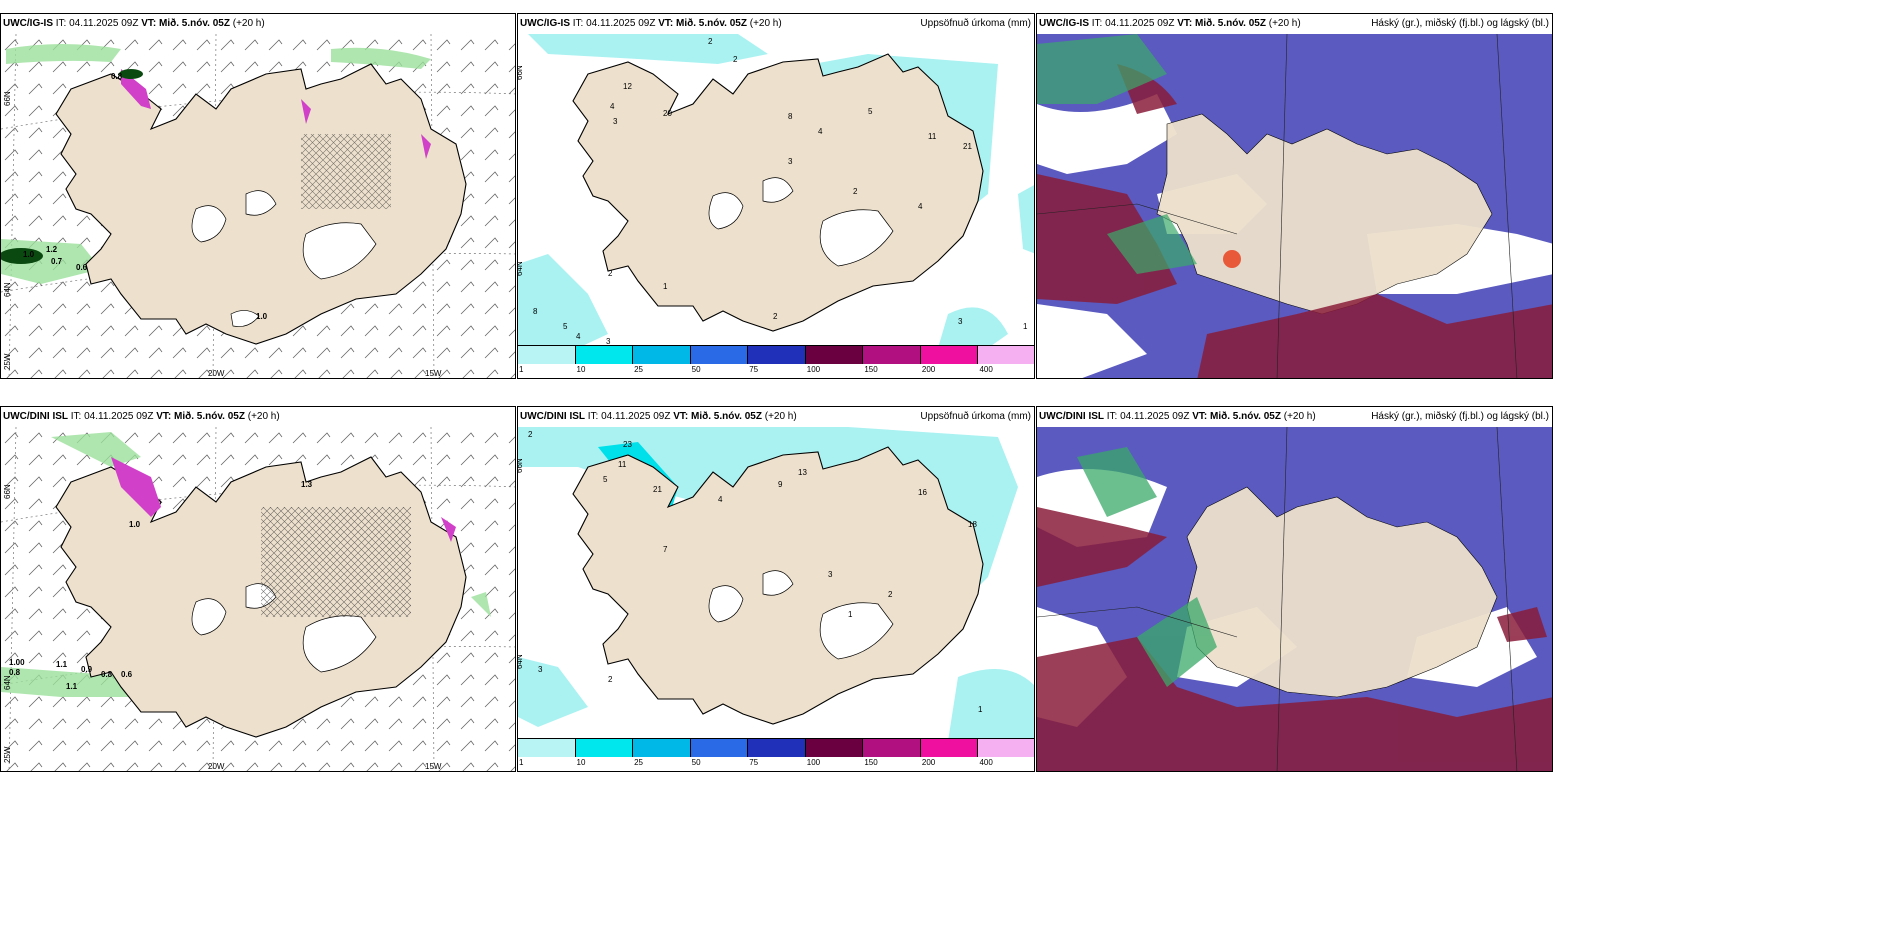 Image resolution: width=1900 pixels, height=950 pixels. I want to click on map-value-label: 13, so click(802, 472).